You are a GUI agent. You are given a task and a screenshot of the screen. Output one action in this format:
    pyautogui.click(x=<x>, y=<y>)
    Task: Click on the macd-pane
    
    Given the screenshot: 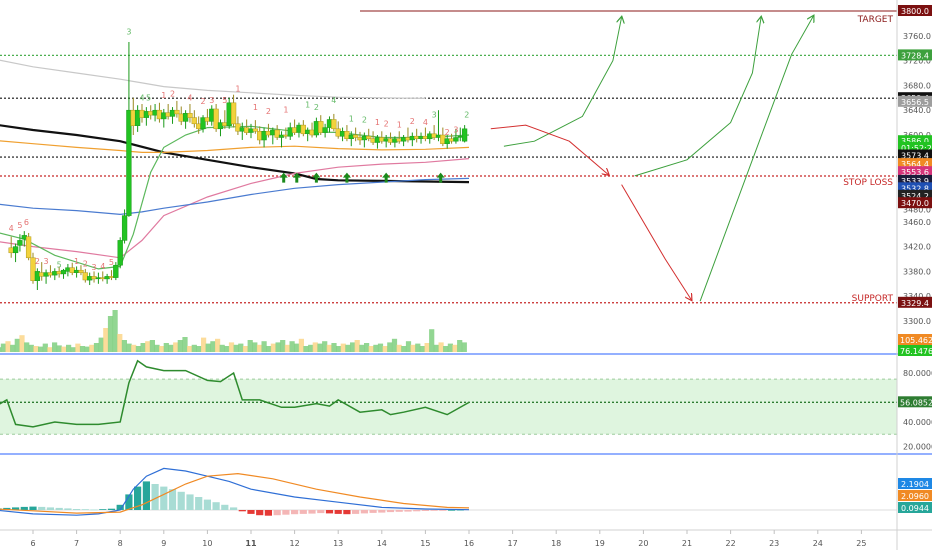 What is the action you would take?
    pyautogui.click(x=448, y=491)
    